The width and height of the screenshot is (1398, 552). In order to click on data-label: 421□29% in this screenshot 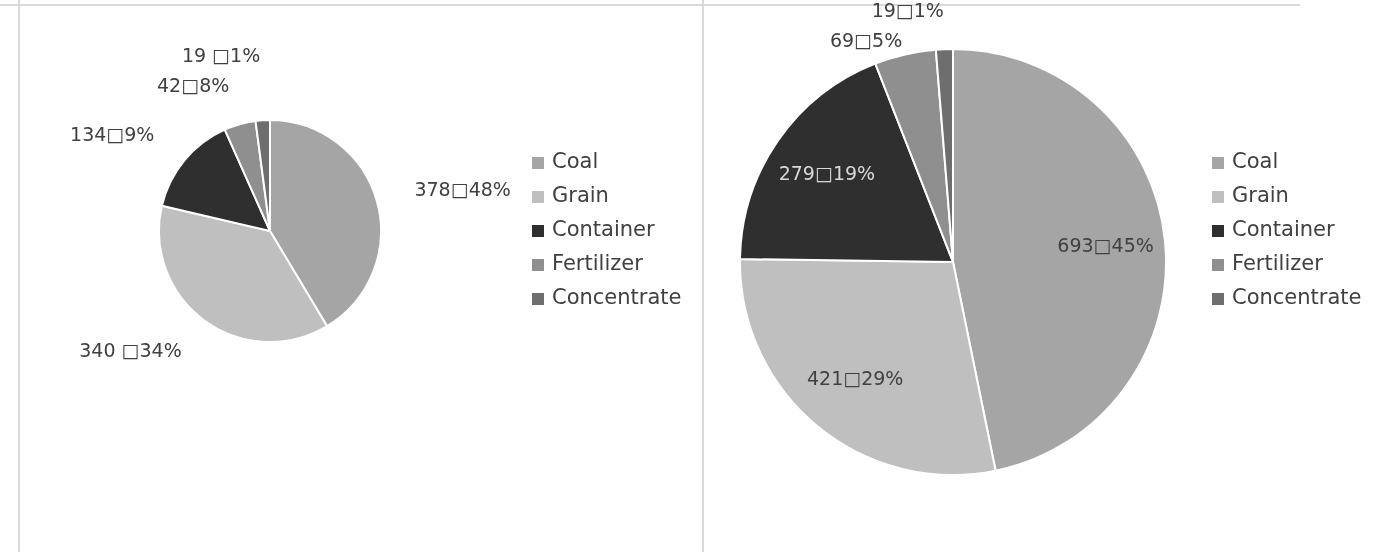, I will do `click(855, 378)`.